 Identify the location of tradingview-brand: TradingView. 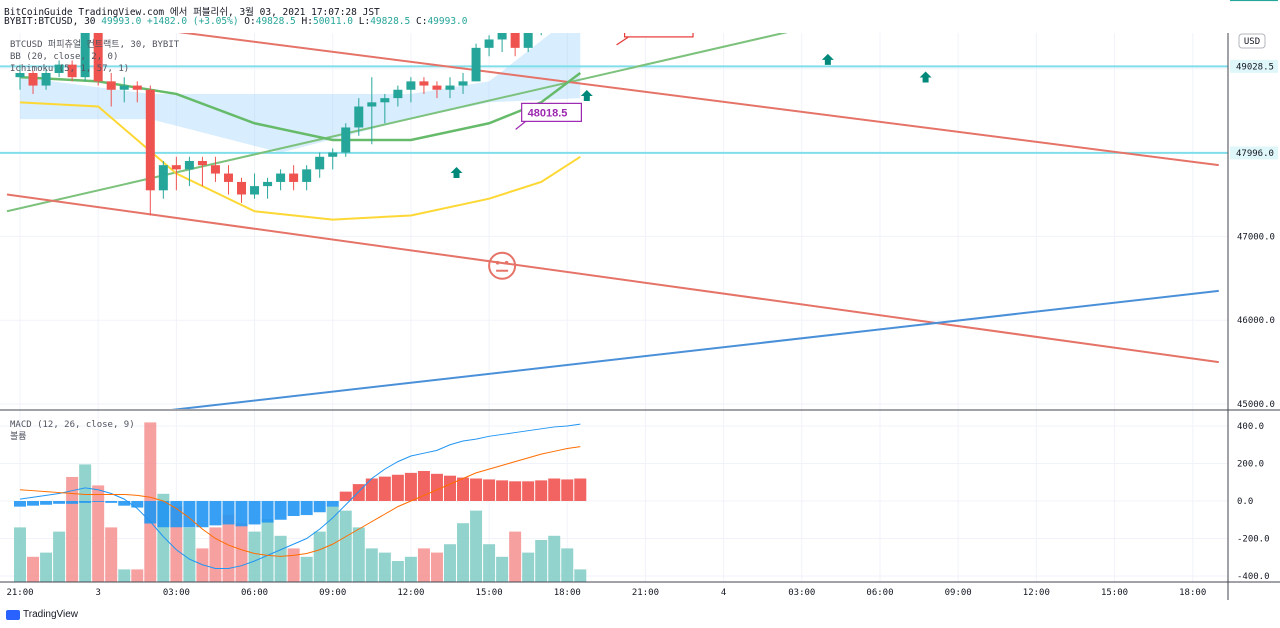
(42, 614).